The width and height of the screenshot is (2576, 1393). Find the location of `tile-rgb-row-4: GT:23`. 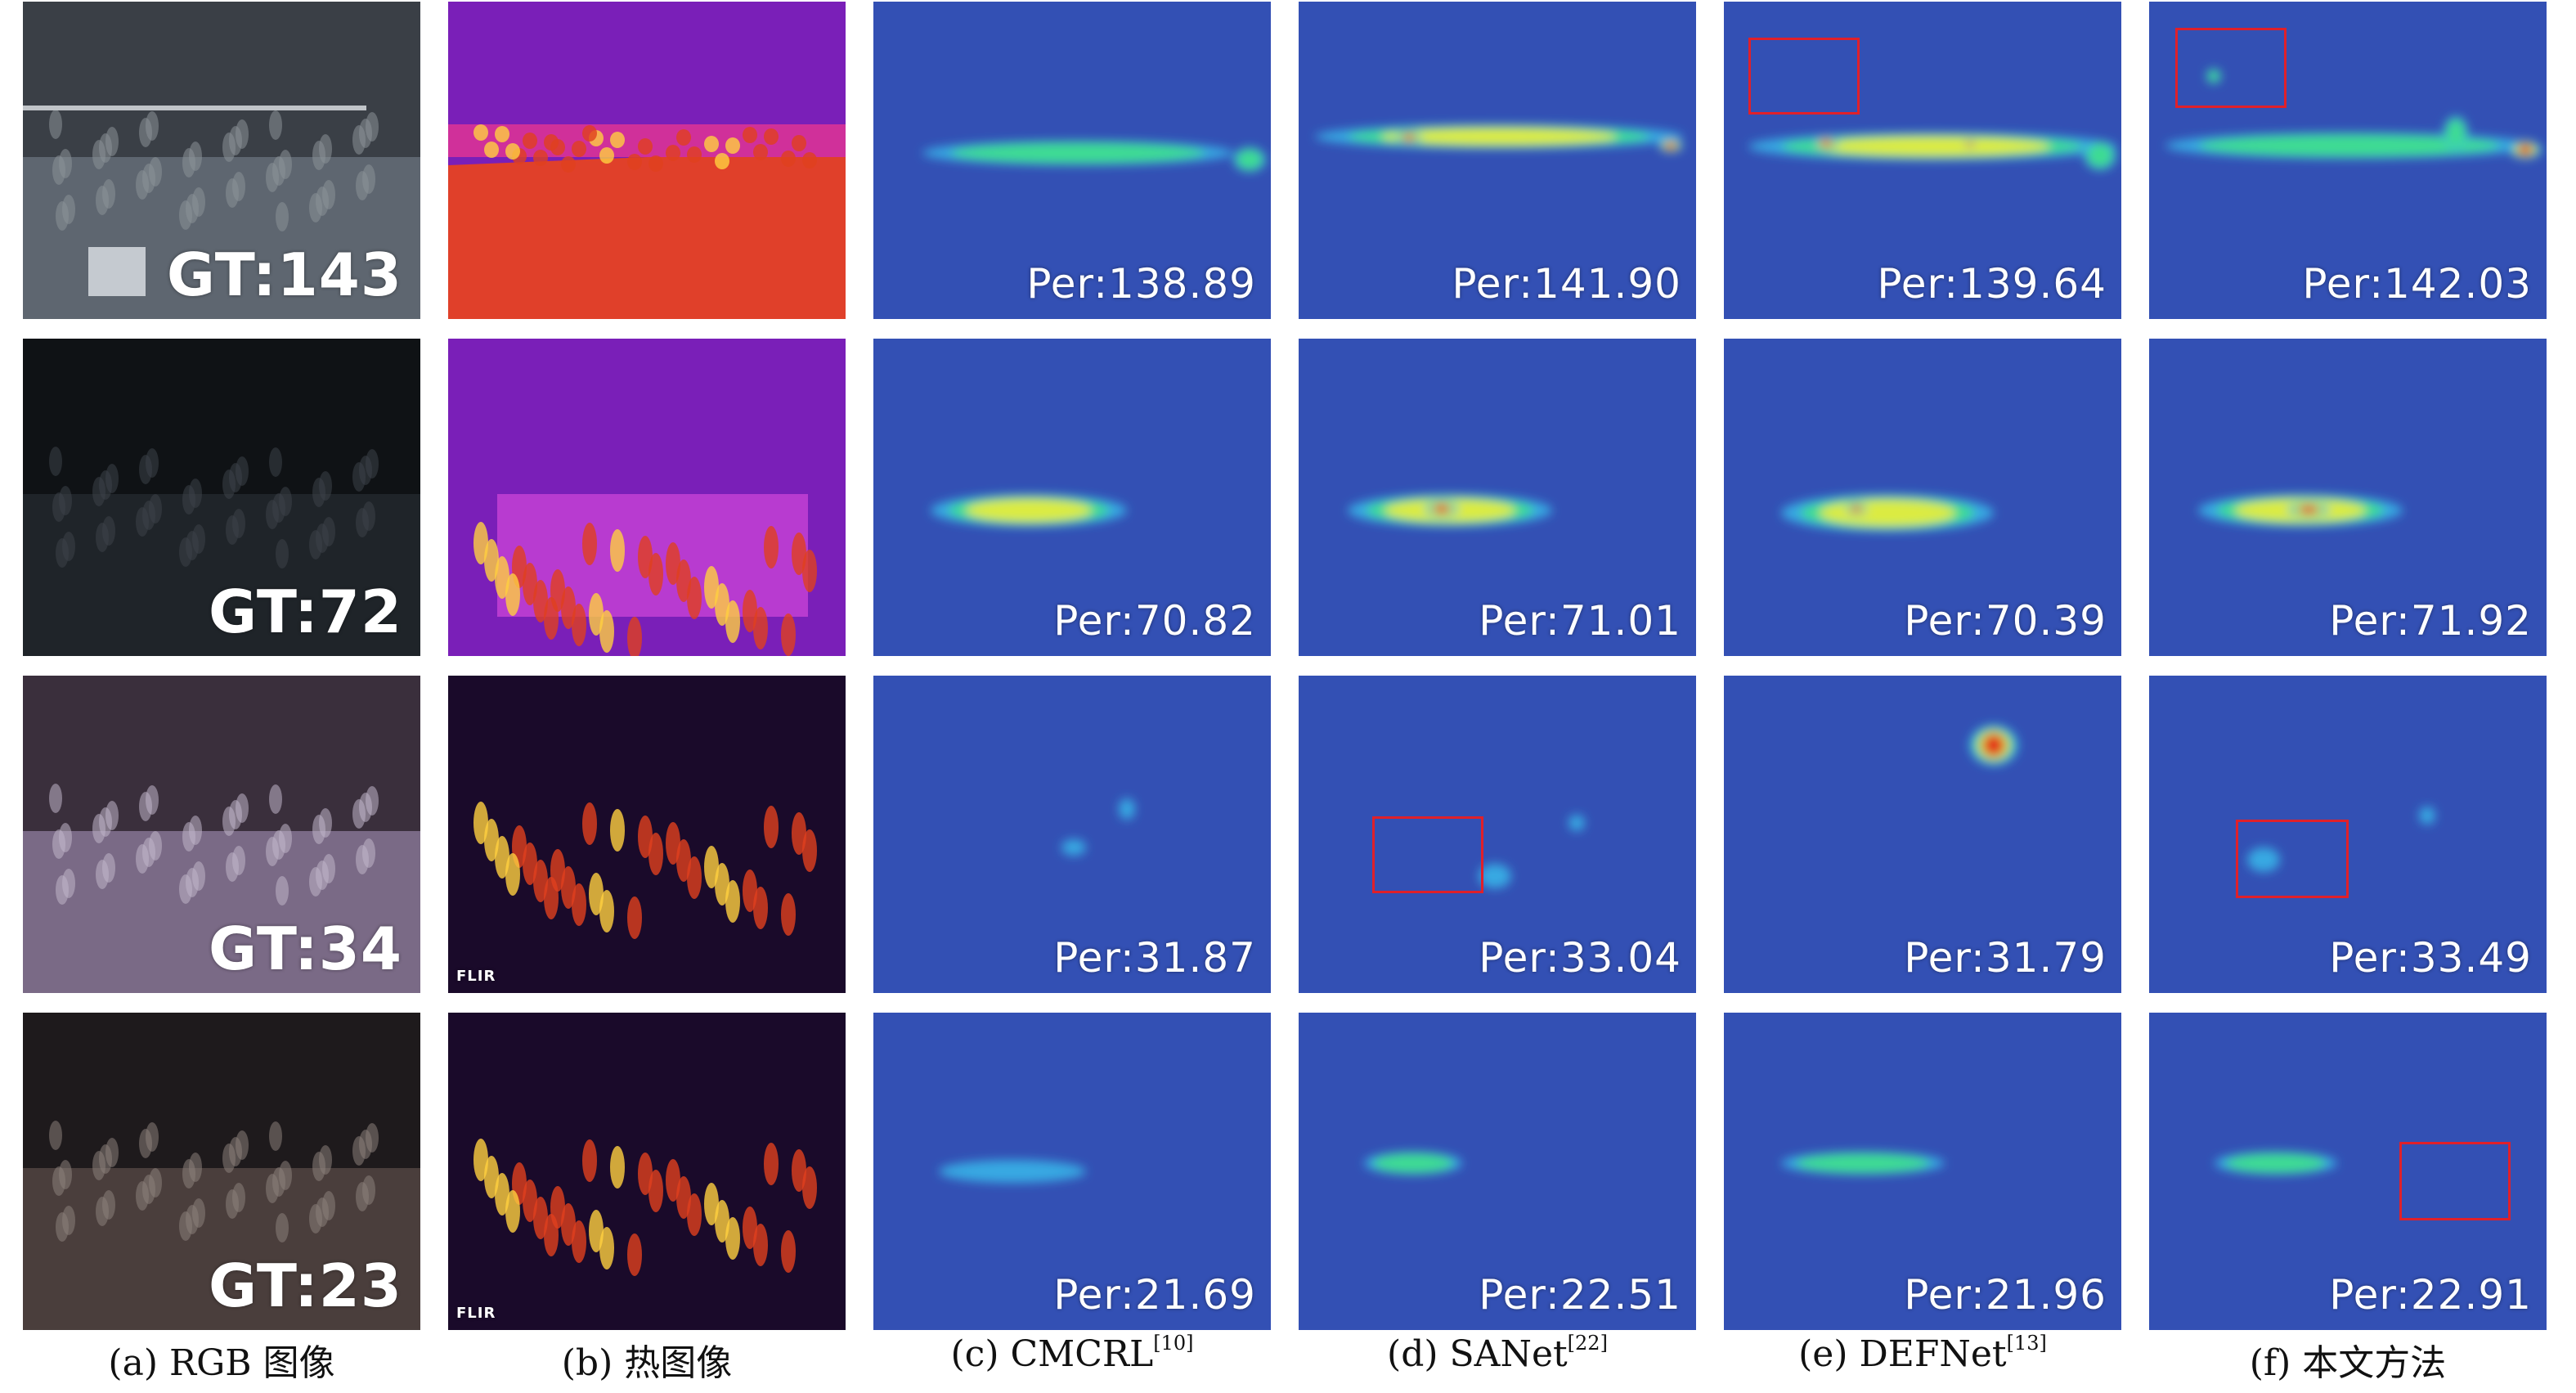

tile-rgb-row-4: GT:23 is located at coordinates (221, 1171).